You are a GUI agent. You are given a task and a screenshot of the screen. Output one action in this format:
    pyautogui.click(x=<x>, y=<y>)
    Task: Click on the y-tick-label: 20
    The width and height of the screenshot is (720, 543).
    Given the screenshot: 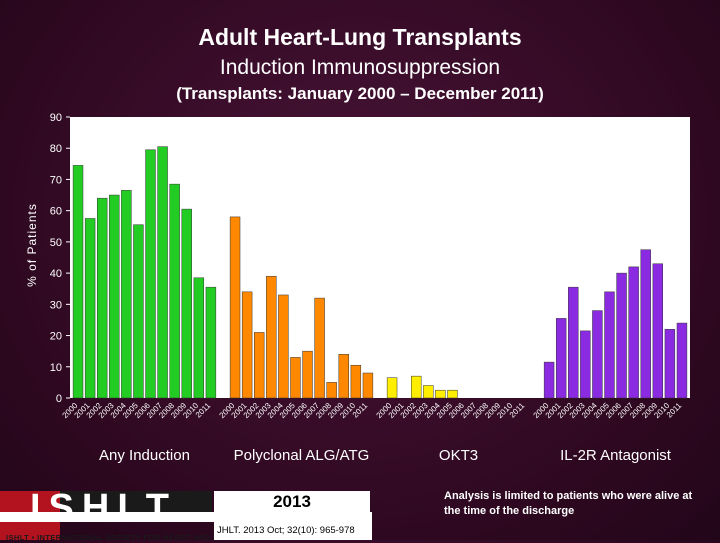 What is the action you would take?
    pyautogui.click(x=56, y=337)
    